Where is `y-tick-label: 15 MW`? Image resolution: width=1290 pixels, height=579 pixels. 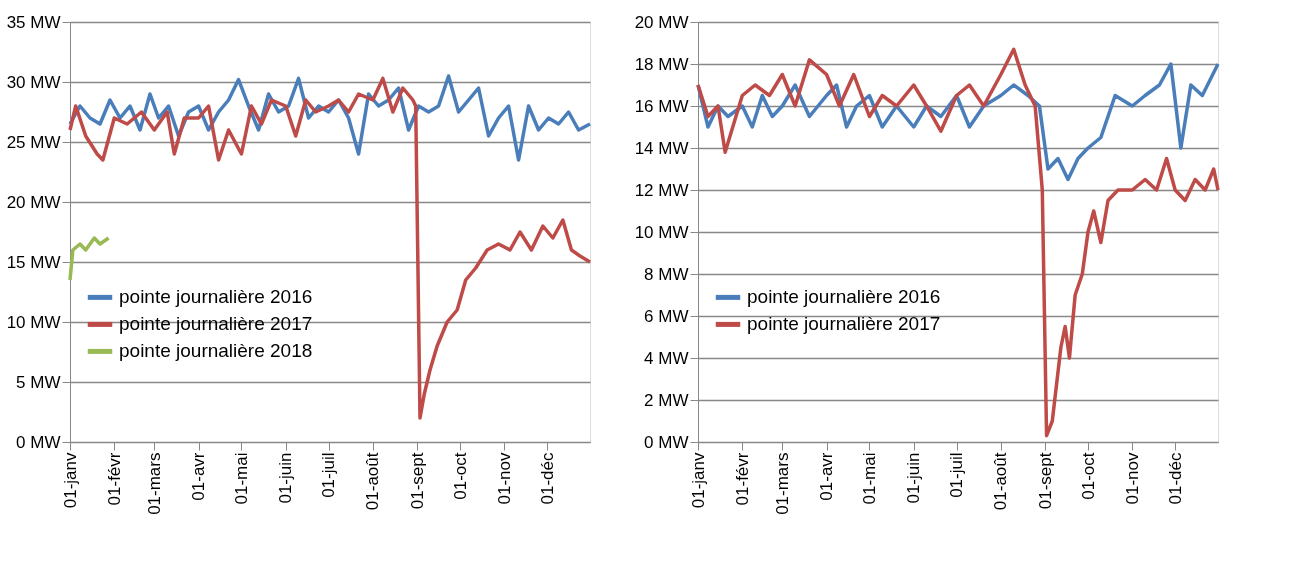 y-tick-label: 15 MW is located at coordinates (33, 262).